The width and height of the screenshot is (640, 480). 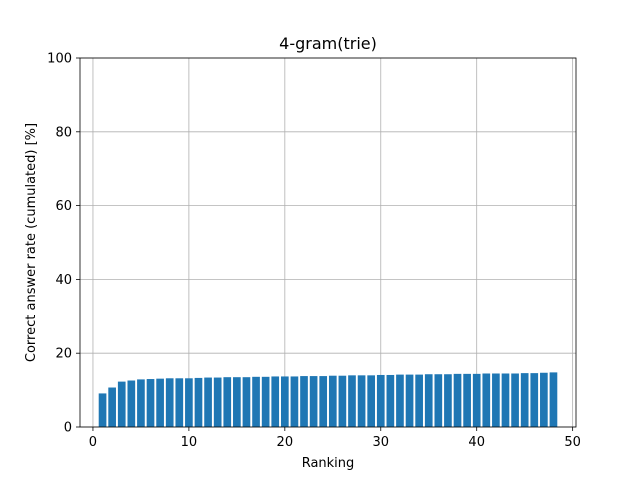 I want to click on x-tick-label: 50, so click(x=572, y=442).